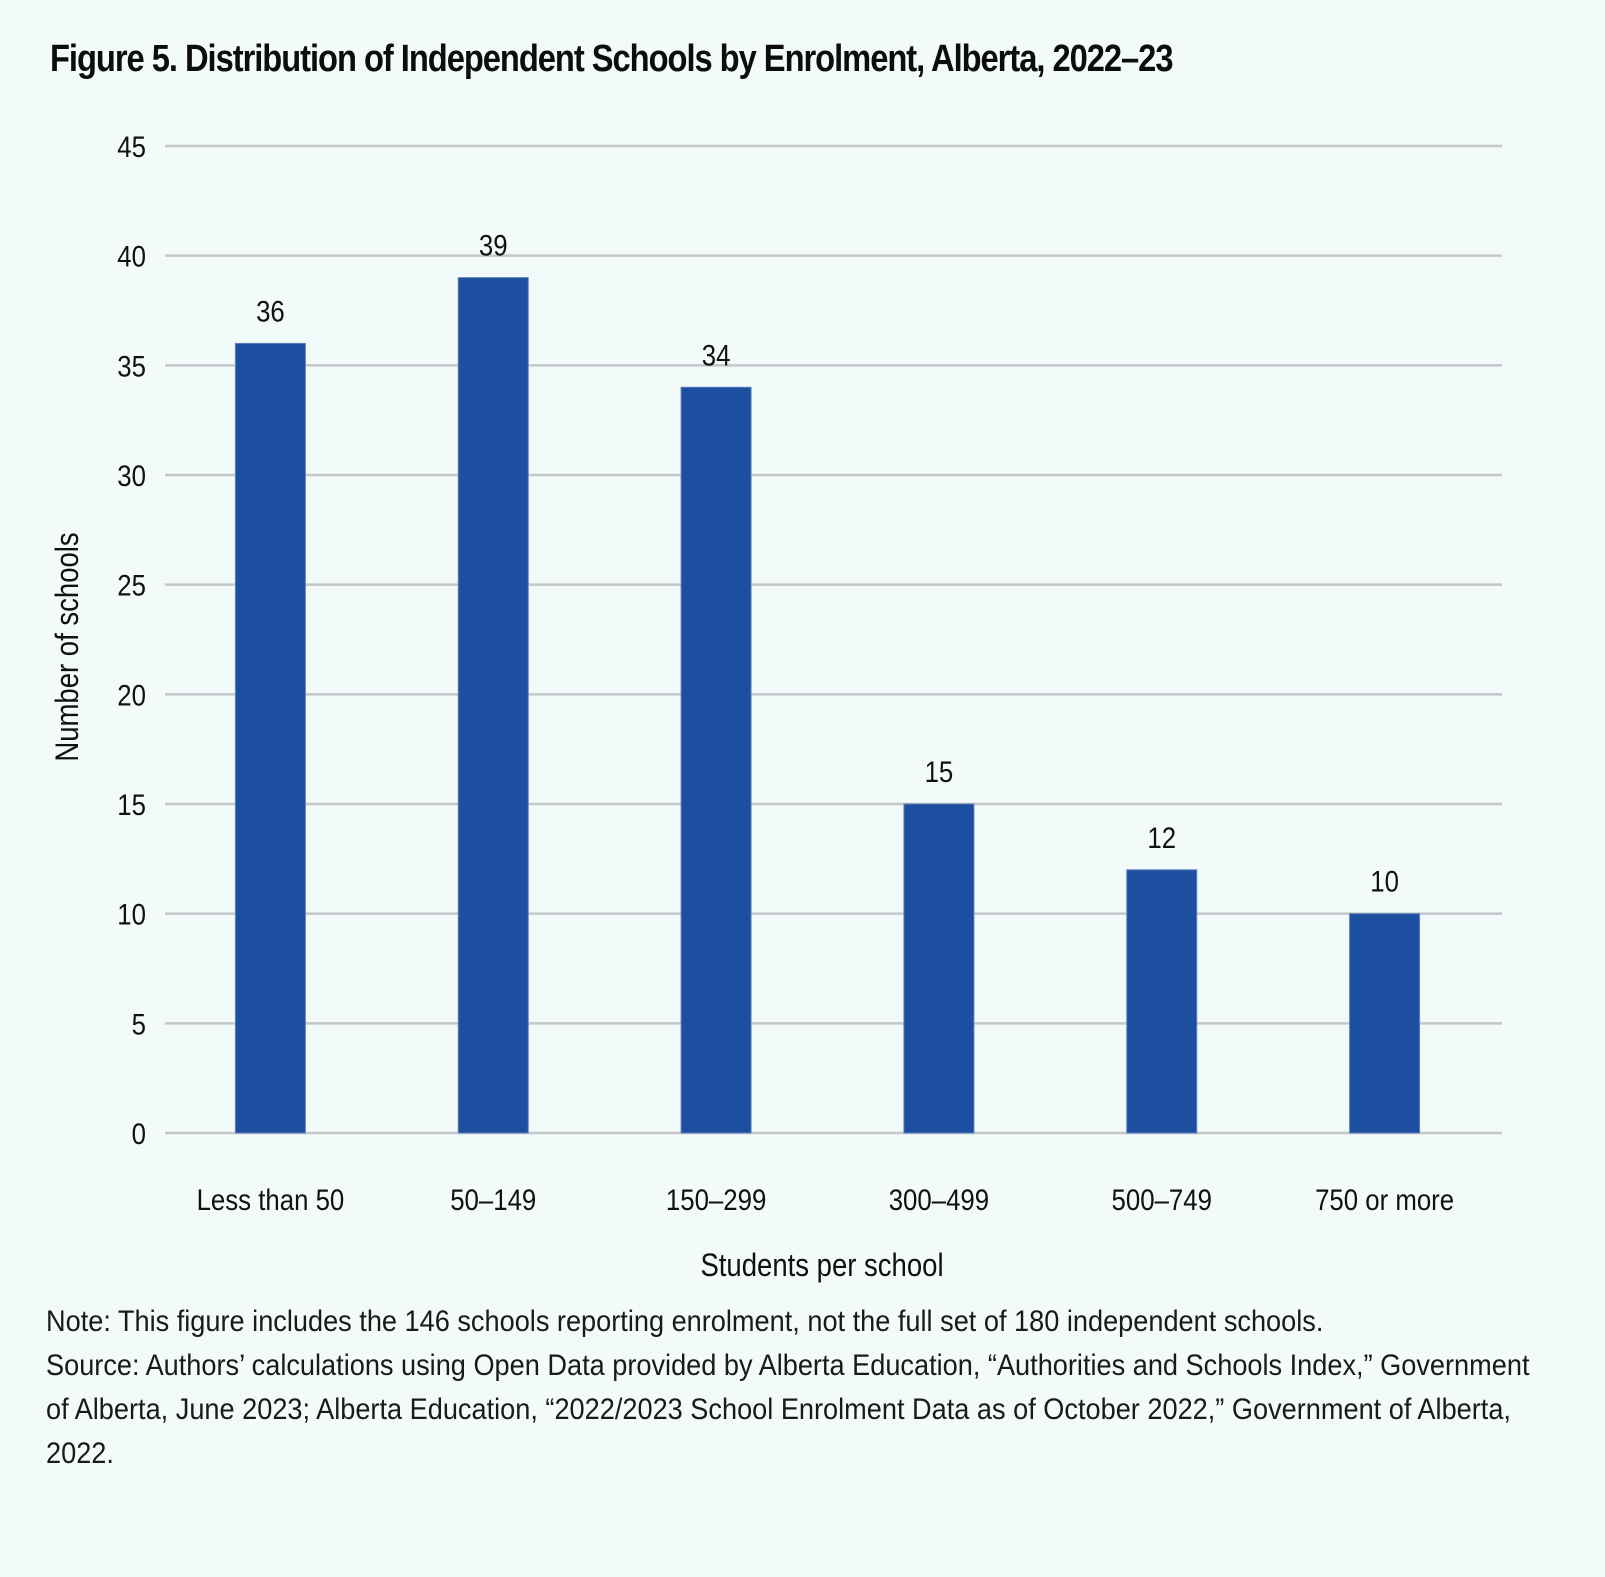 Image resolution: width=1605 pixels, height=1577 pixels. I want to click on y-tick-label: 35, so click(131, 366).